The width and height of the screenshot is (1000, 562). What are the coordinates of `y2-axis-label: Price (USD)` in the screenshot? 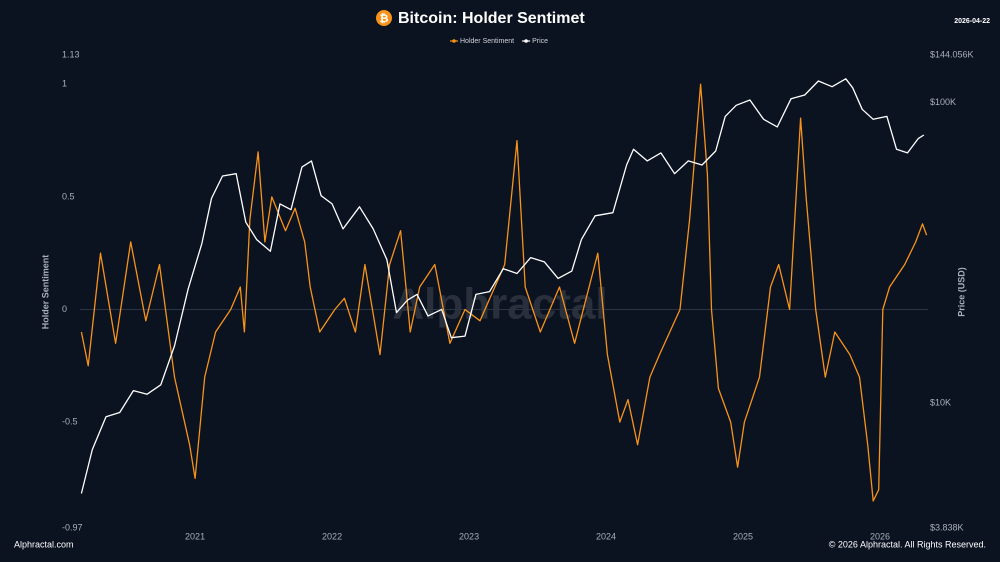 It's located at (961, 292).